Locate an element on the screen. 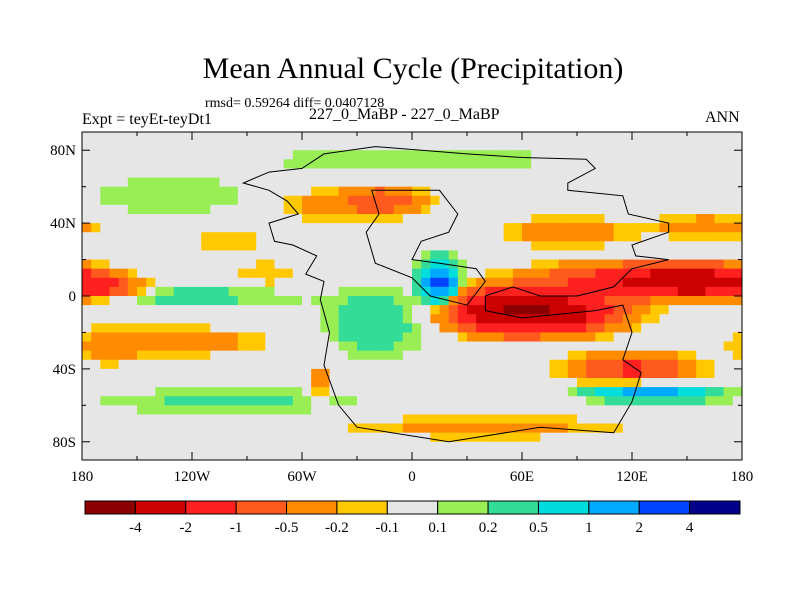 Image resolution: width=800 pixels, height=600 pixels. colorbar-label: 0.5 is located at coordinates (538, 528).